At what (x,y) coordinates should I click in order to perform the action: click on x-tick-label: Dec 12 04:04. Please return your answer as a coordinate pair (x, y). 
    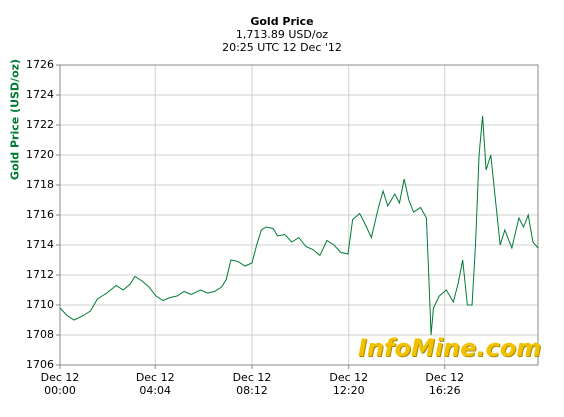
    Looking at the image, I should click on (155, 384).